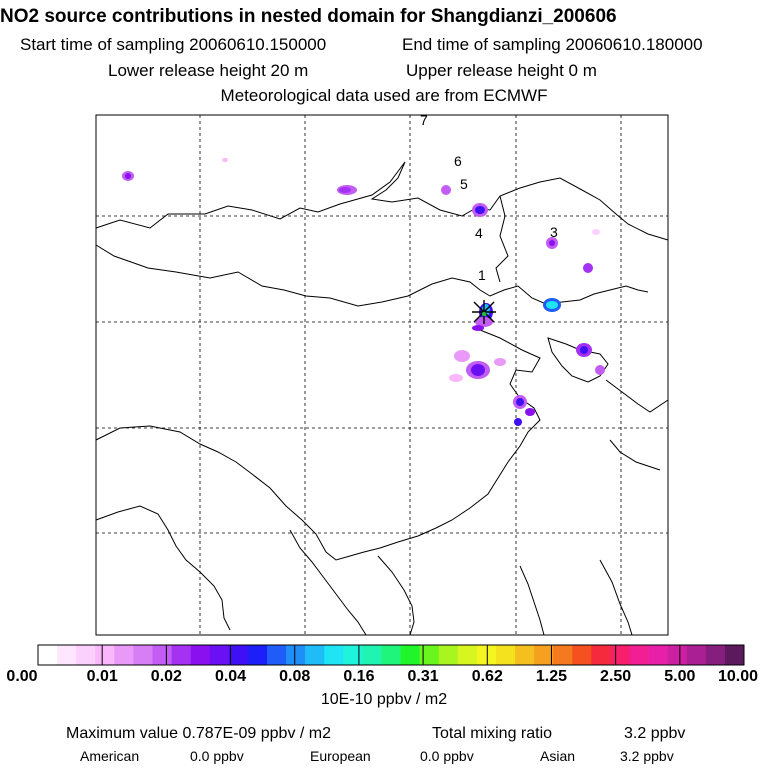 The height and width of the screenshot is (768, 768). I want to click on colorbar-tick: 0.00, so click(22, 676).